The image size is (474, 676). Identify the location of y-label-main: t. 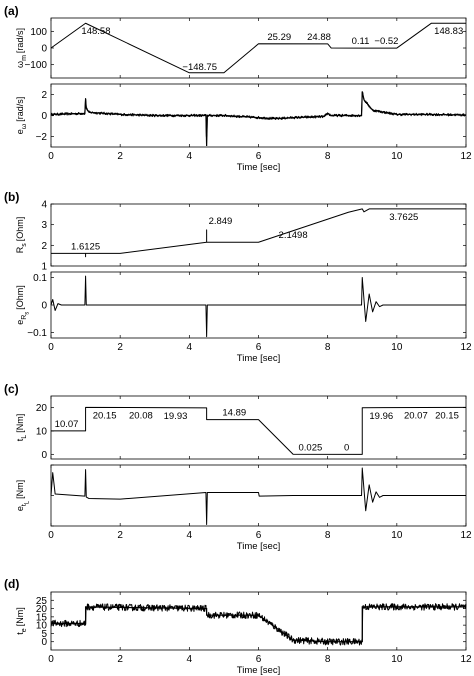
(20, 633).